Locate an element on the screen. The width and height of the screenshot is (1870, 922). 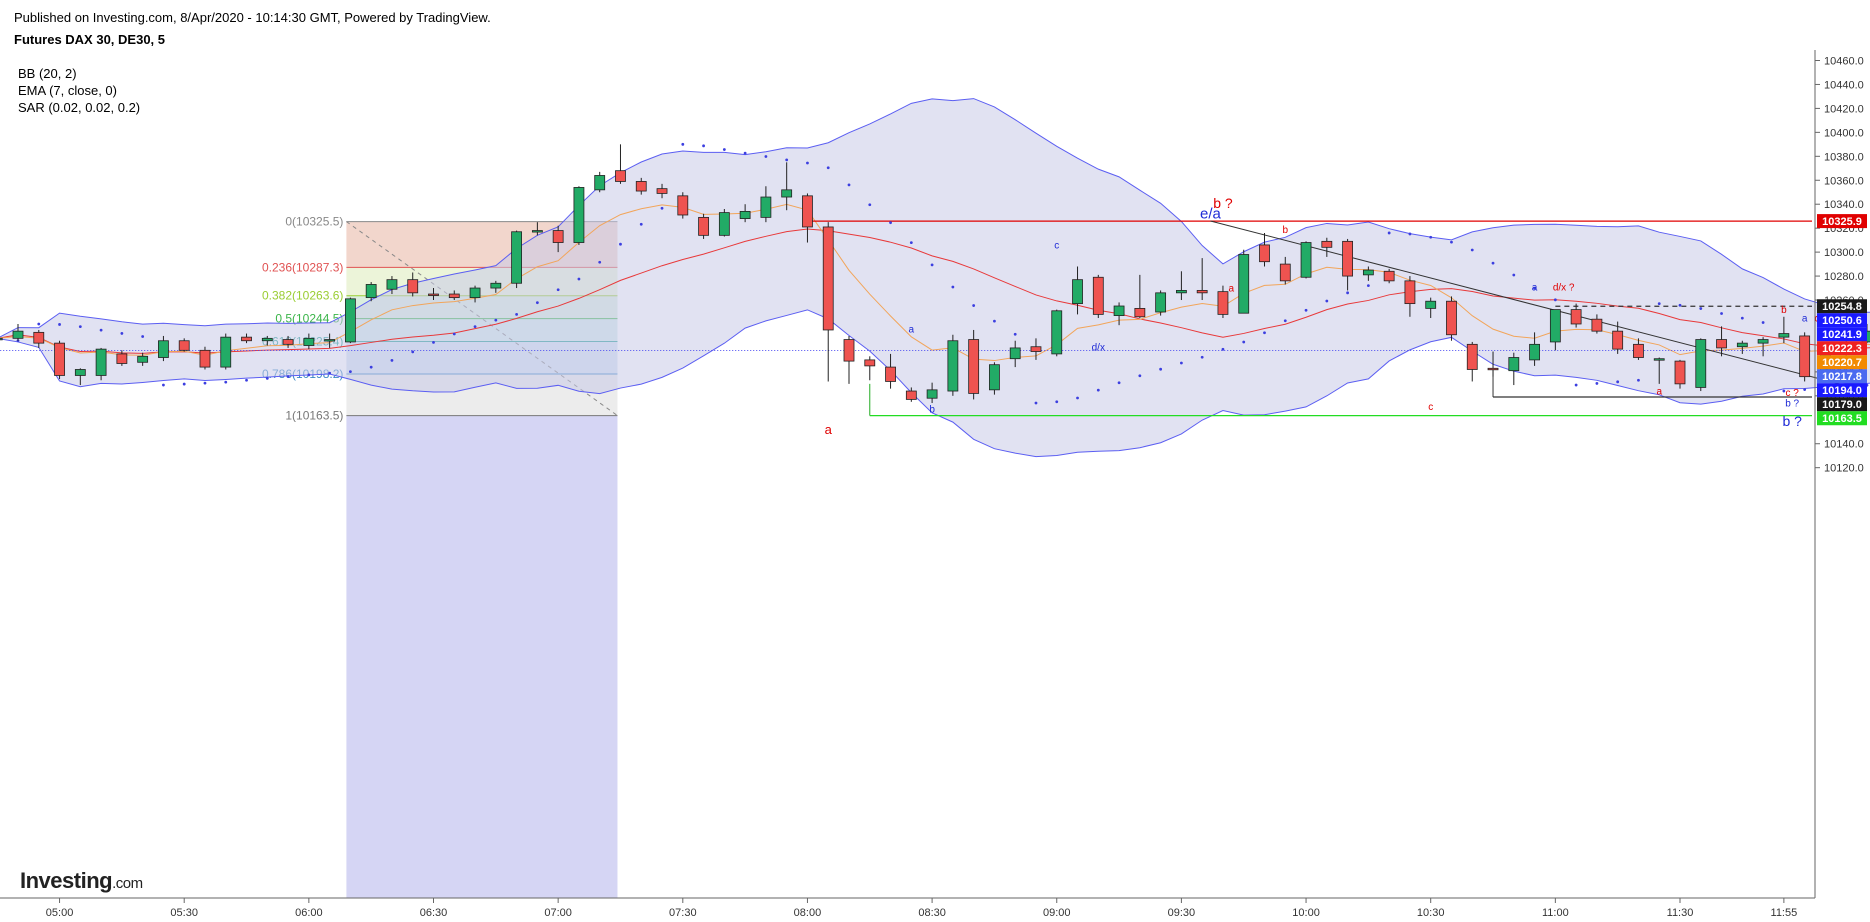
price-label: 10241.9 is located at coordinates (1842, 335).